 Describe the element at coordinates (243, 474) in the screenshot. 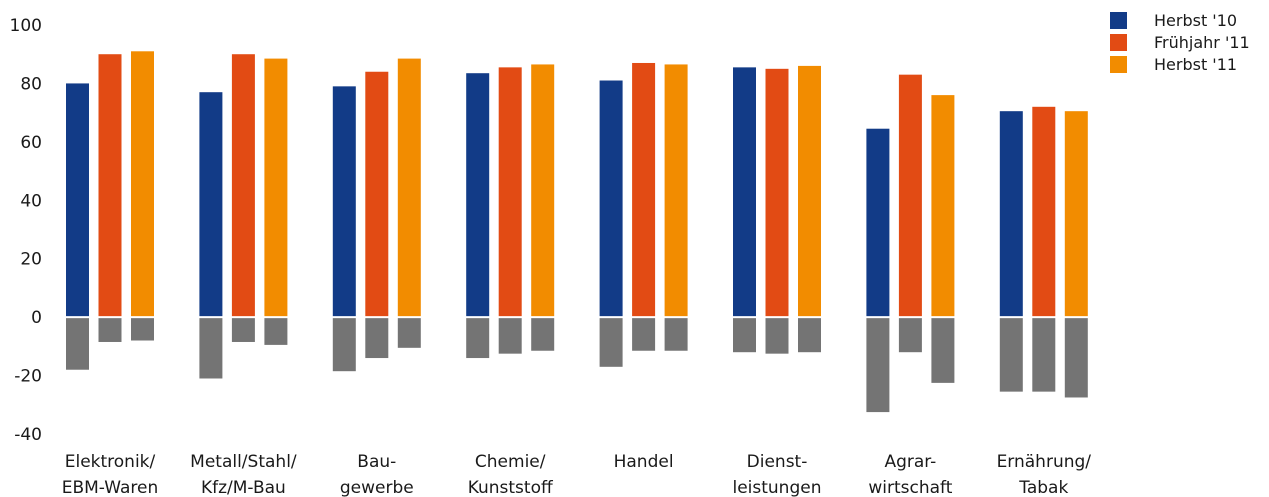

I see `category-label: Metall/Stahl/Kfz/M-Bau` at that location.